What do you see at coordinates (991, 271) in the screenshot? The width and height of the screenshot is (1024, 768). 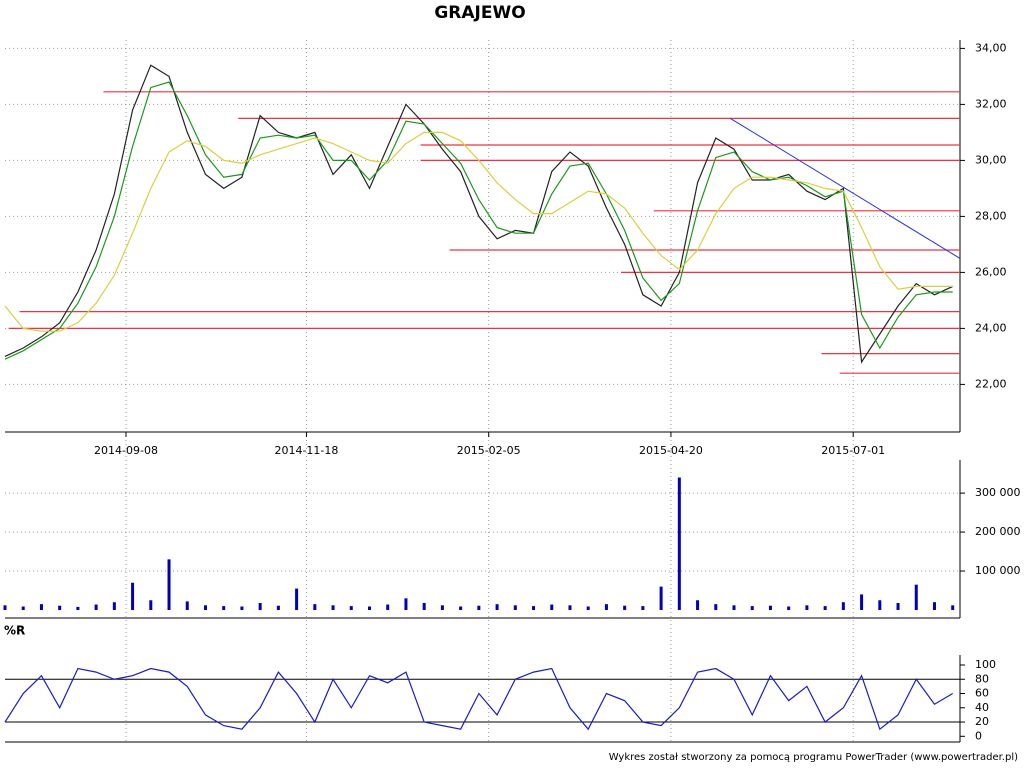 I see `y-tick-label: 26,00` at bounding box center [991, 271].